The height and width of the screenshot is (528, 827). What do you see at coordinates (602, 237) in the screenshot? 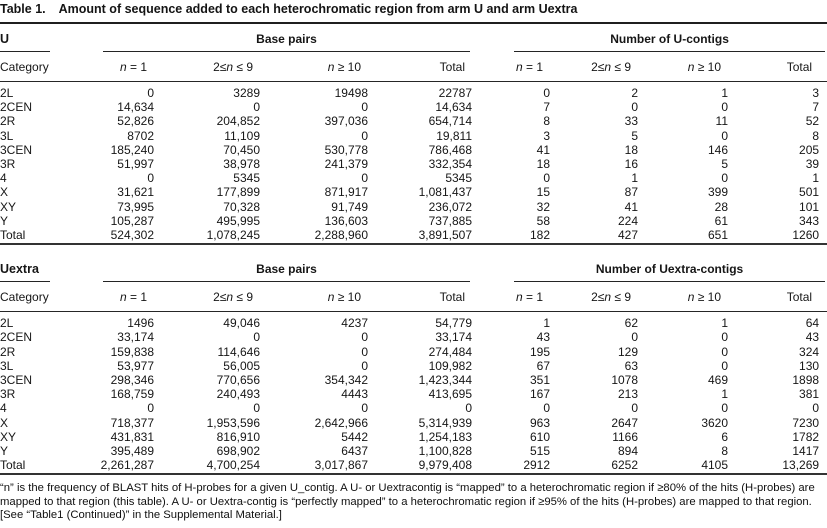
I see `cell-value: 427` at bounding box center [602, 237].